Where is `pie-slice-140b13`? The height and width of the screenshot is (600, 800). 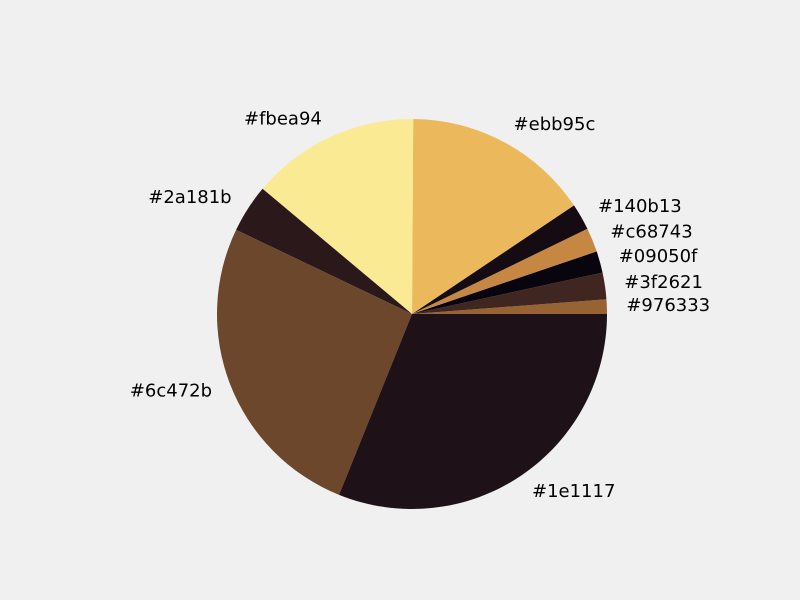
pie-slice-140b13 is located at coordinates (500, 259).